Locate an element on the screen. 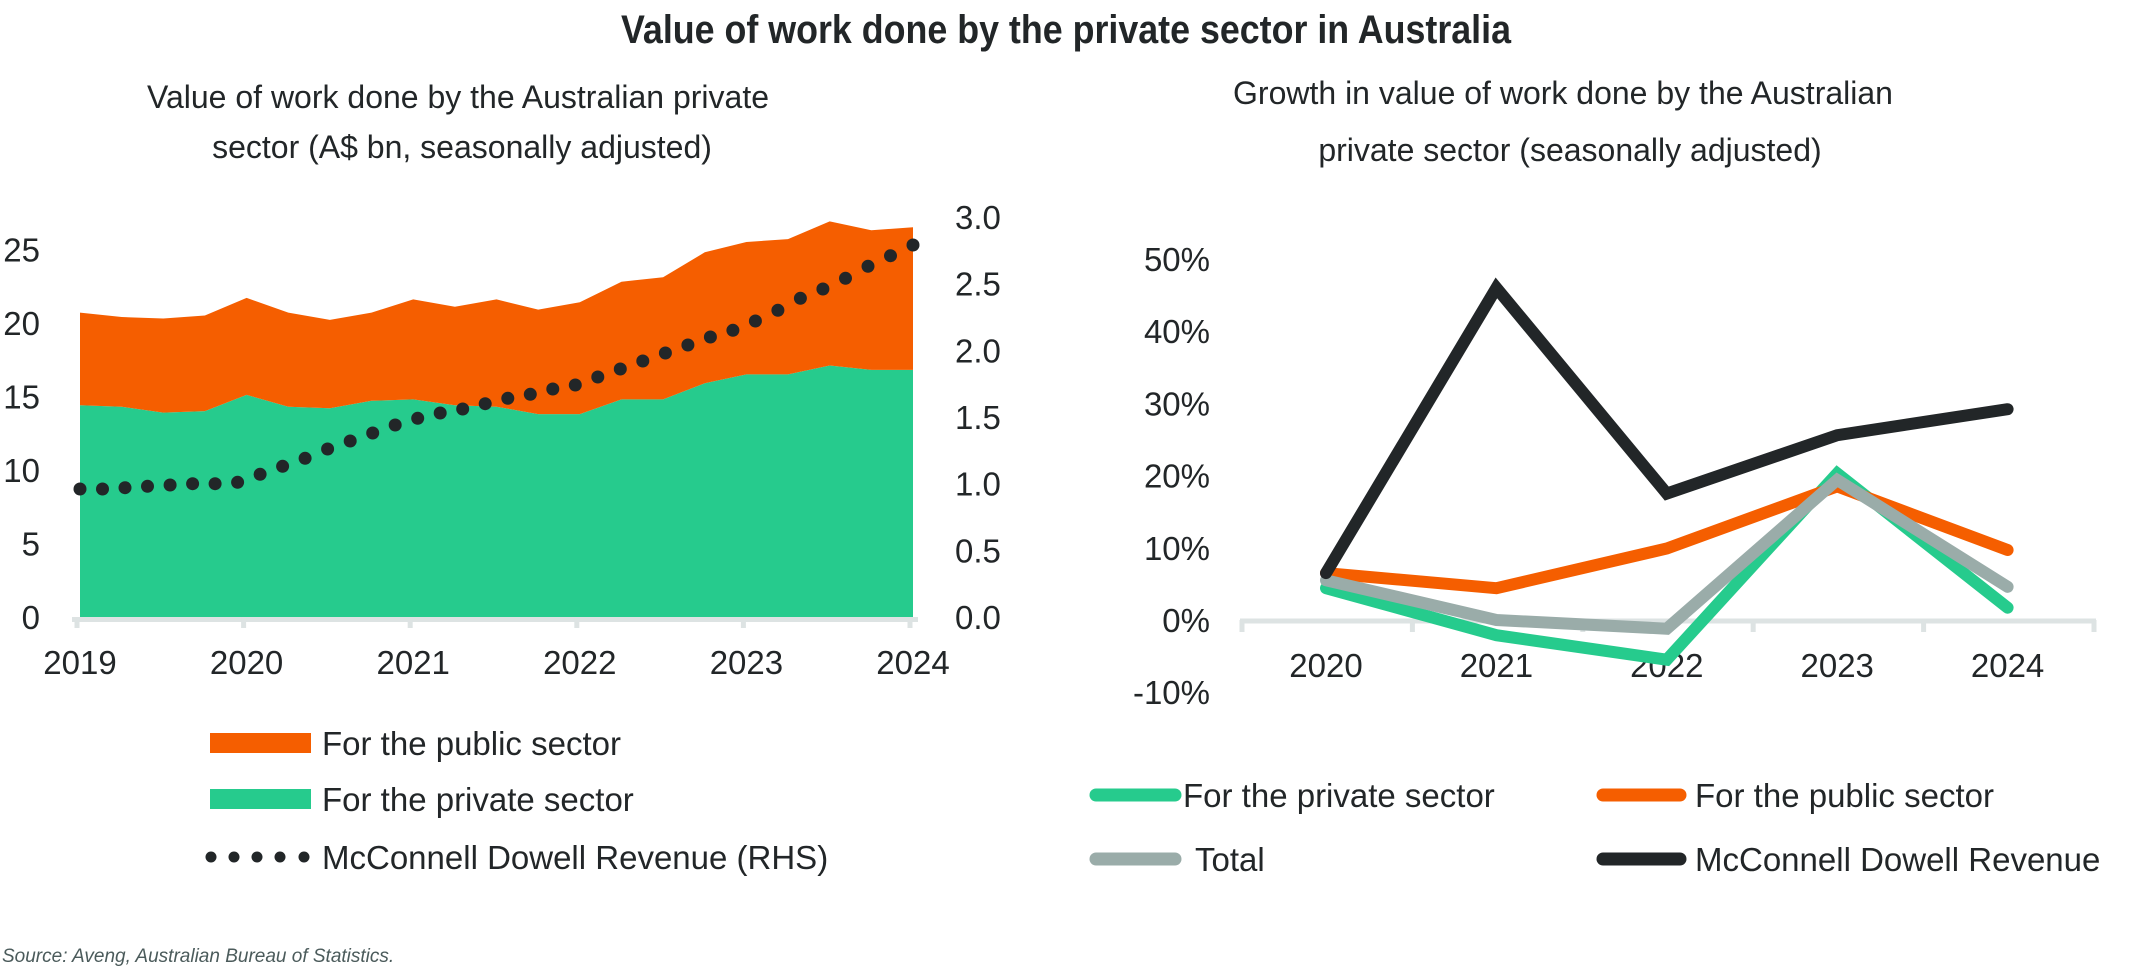  legend-label-private-sector-growth: For the private sector is located at coordinates (1339, 795).